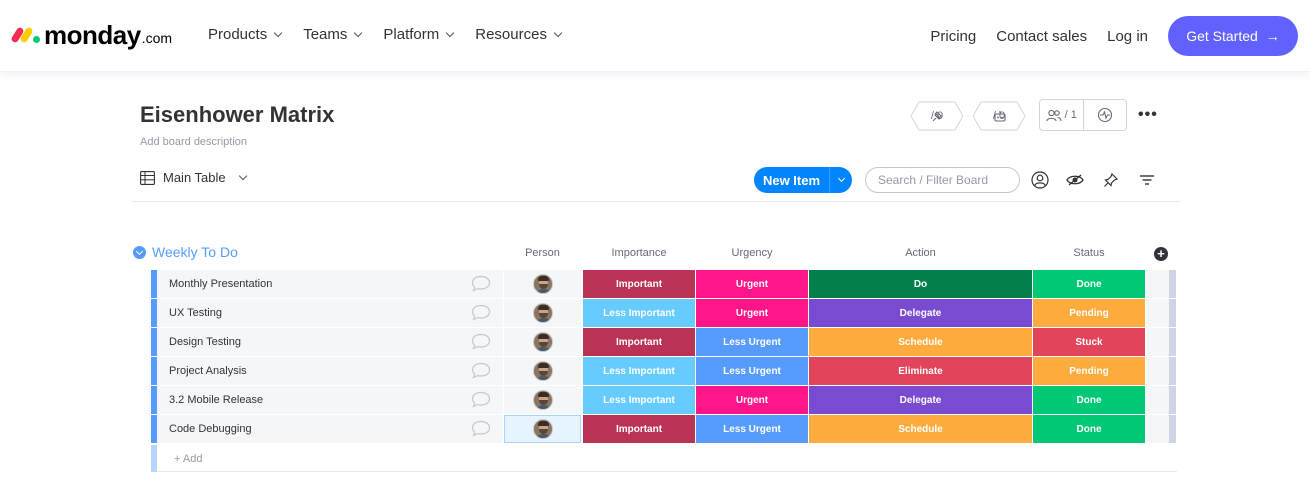 The height and width of the screenshot is (501, 1310). What do you see at coordinates (841, 178) in the screenshot?
I see `new-item-dropdown` at bounding box center [841, 178].